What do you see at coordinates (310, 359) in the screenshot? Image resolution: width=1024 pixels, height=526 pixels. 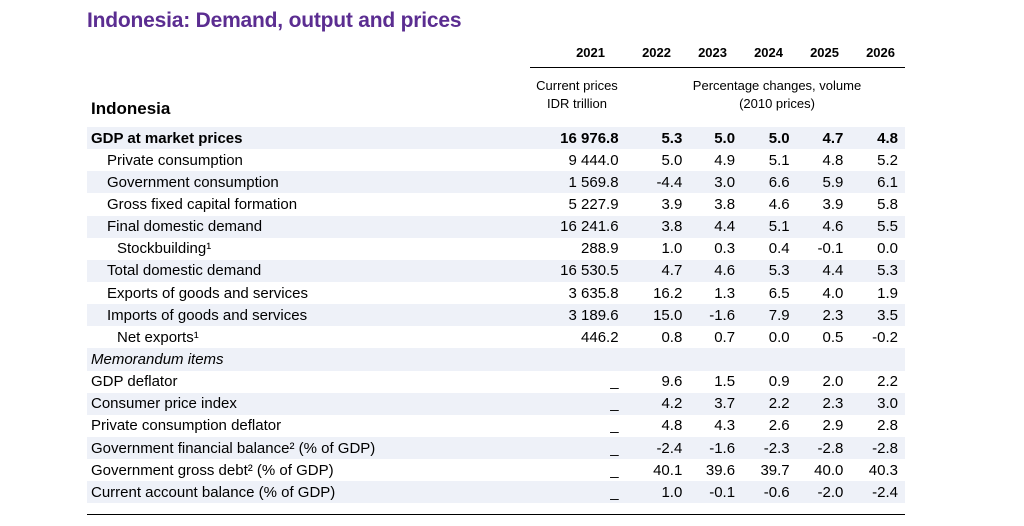 I see `memorandum-items-label: Memorandum items` at bounding box center [310, 359].